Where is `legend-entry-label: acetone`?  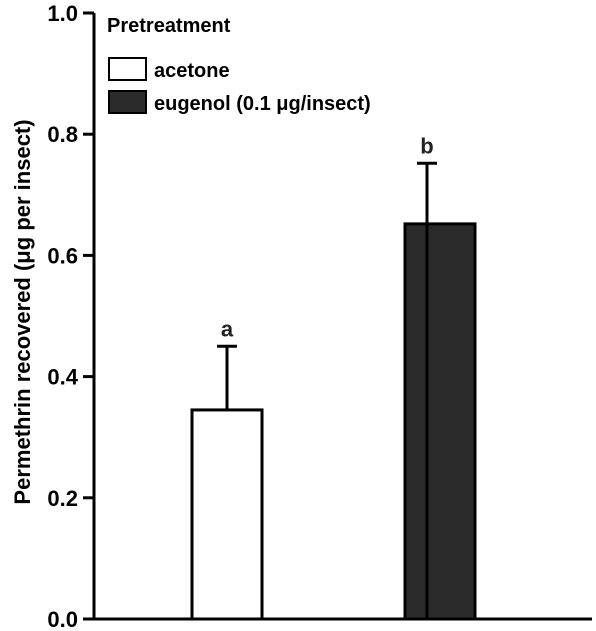
legend-entry-label: acetone is located at coordinates (192, 71).